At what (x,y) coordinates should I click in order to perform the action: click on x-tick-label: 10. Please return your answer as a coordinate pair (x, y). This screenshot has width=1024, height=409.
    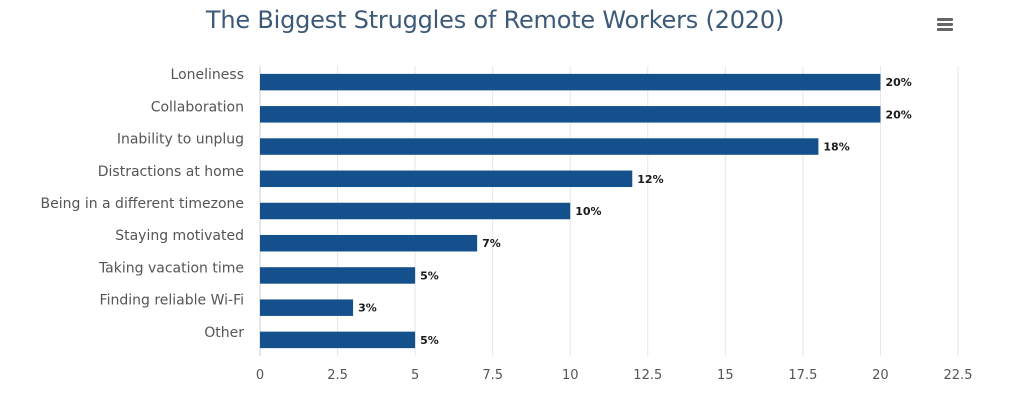
    Looking at the image, I should click on (570, 375).